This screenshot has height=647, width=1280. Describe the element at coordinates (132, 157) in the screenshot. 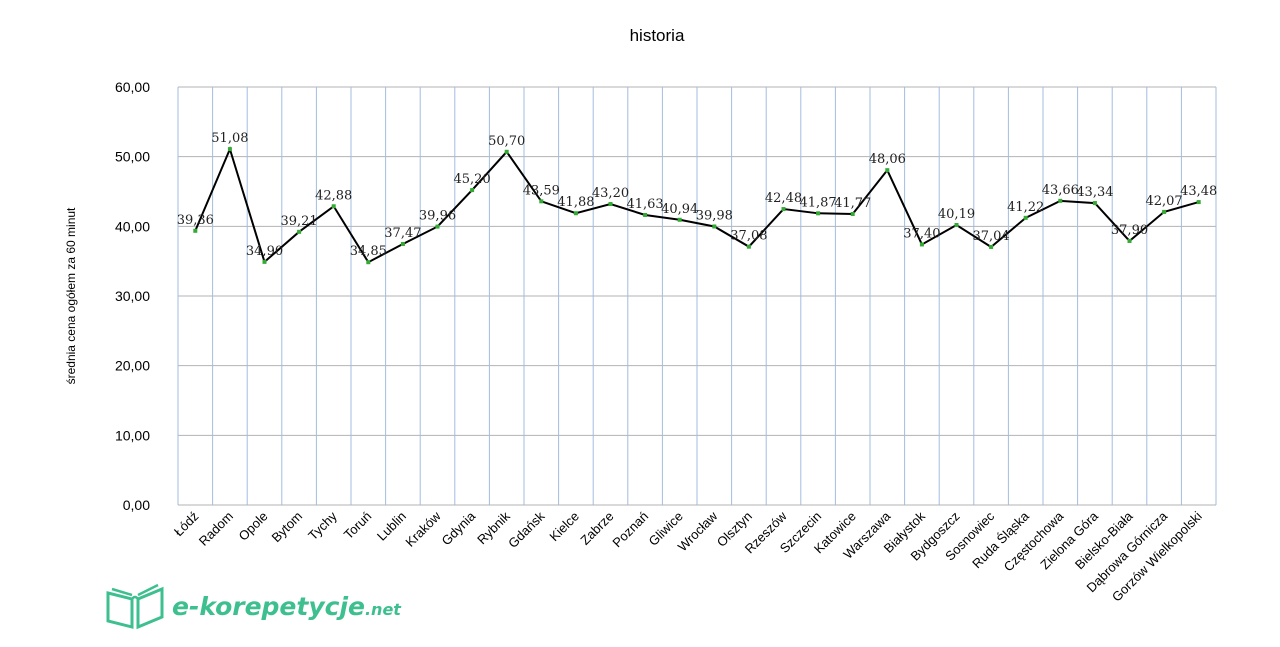

I see `y-tick-label: 50,00` at that location.